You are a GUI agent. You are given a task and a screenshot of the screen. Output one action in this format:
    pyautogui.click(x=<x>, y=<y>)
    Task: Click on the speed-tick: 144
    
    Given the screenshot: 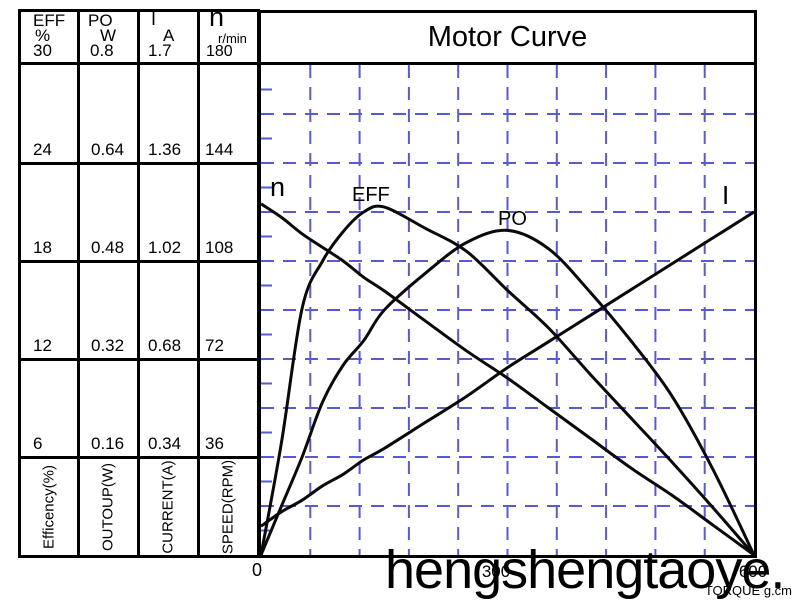 What is the action you would take?
    pyautogui.click(x=219, y=149)
    